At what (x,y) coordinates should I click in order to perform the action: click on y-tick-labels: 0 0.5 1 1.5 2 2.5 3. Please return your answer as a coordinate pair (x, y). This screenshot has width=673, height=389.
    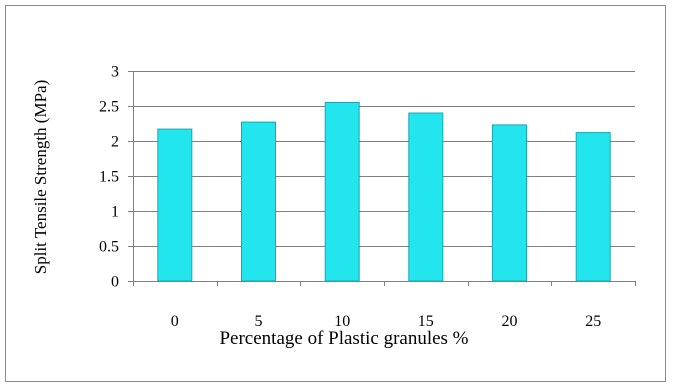
    Looking at the image, I should click on (109, 177).